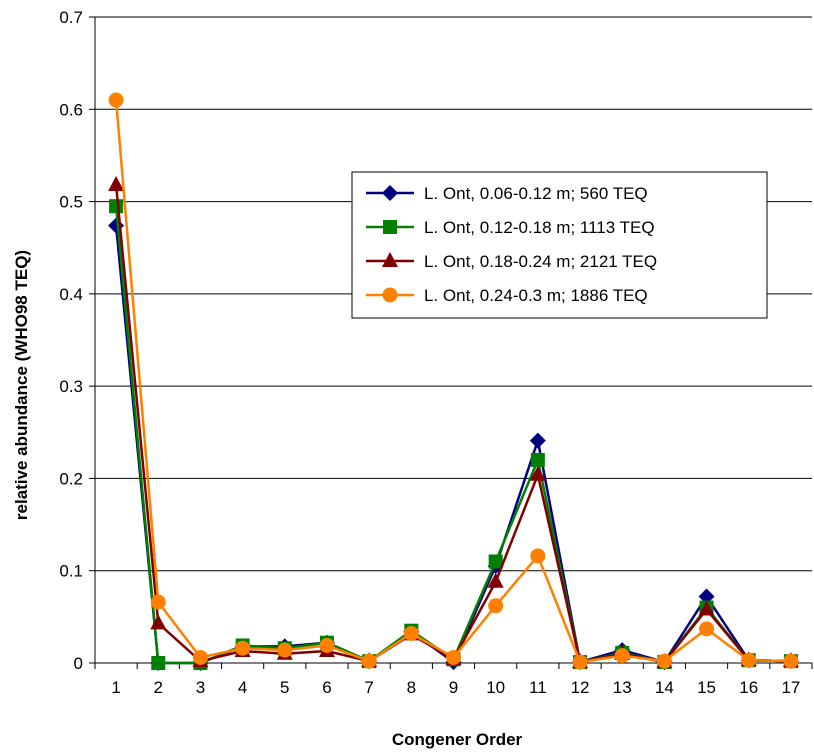 This screenshot has height=752, width=814. I want to click on legend-label-3: L. Ont, 0.18-0.24 m; 2121 TEQ, so click(540, 261).